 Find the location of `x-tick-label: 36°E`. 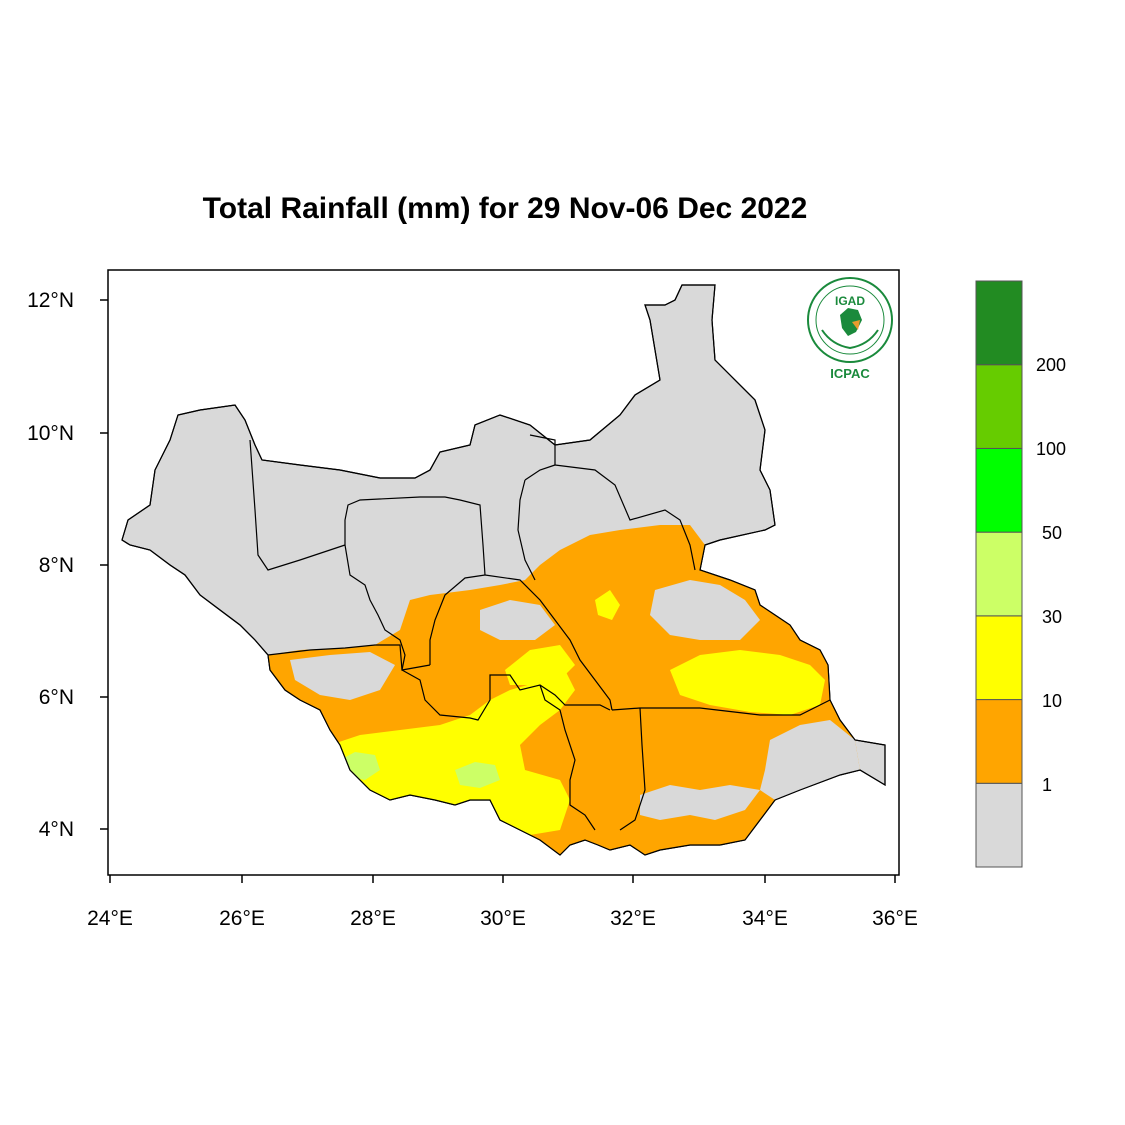

x-tick-label: 36°E is located at coordinates (895, 918).